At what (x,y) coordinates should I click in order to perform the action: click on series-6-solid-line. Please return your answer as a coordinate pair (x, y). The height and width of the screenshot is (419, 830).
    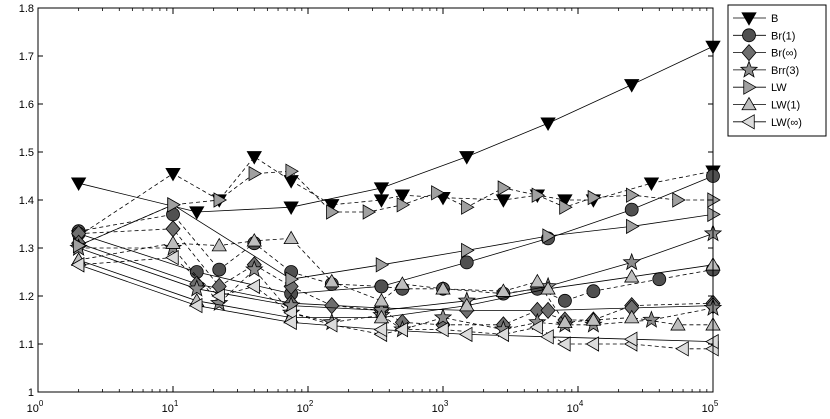
    Looking at the image, I should click on (396, 303).